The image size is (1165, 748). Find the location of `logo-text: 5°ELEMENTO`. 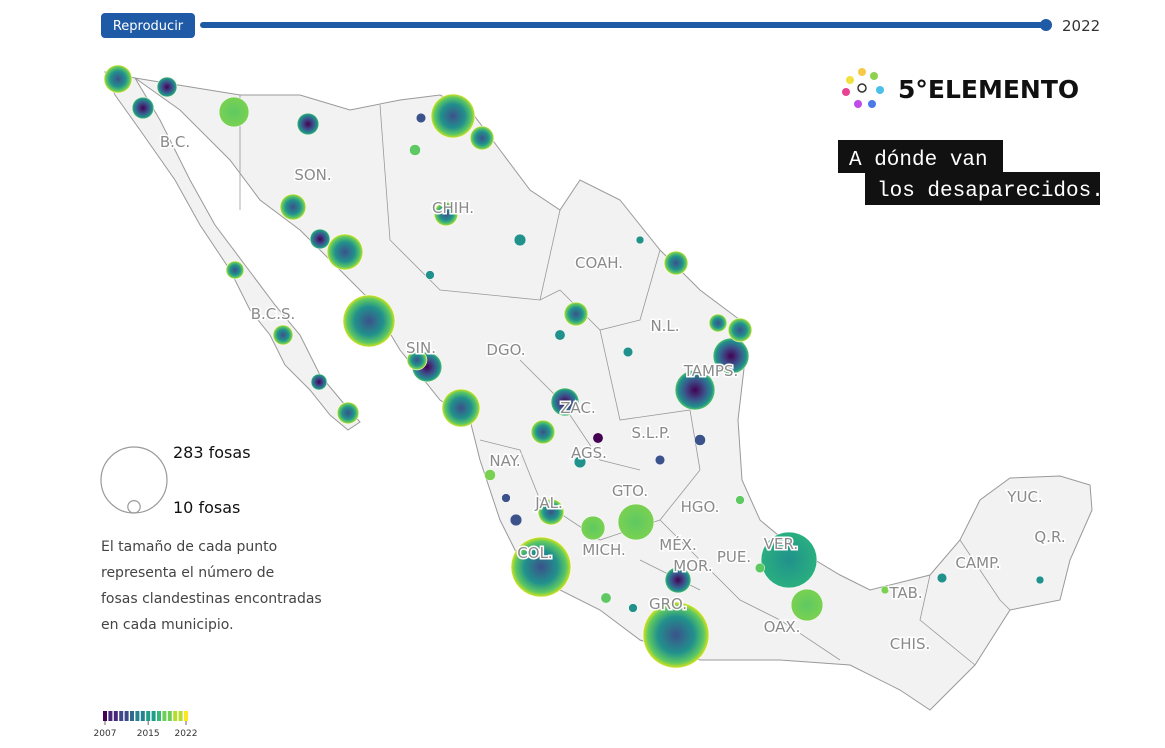

logo-text: 5°ELEMENTO is located at coordinates (988, 89).